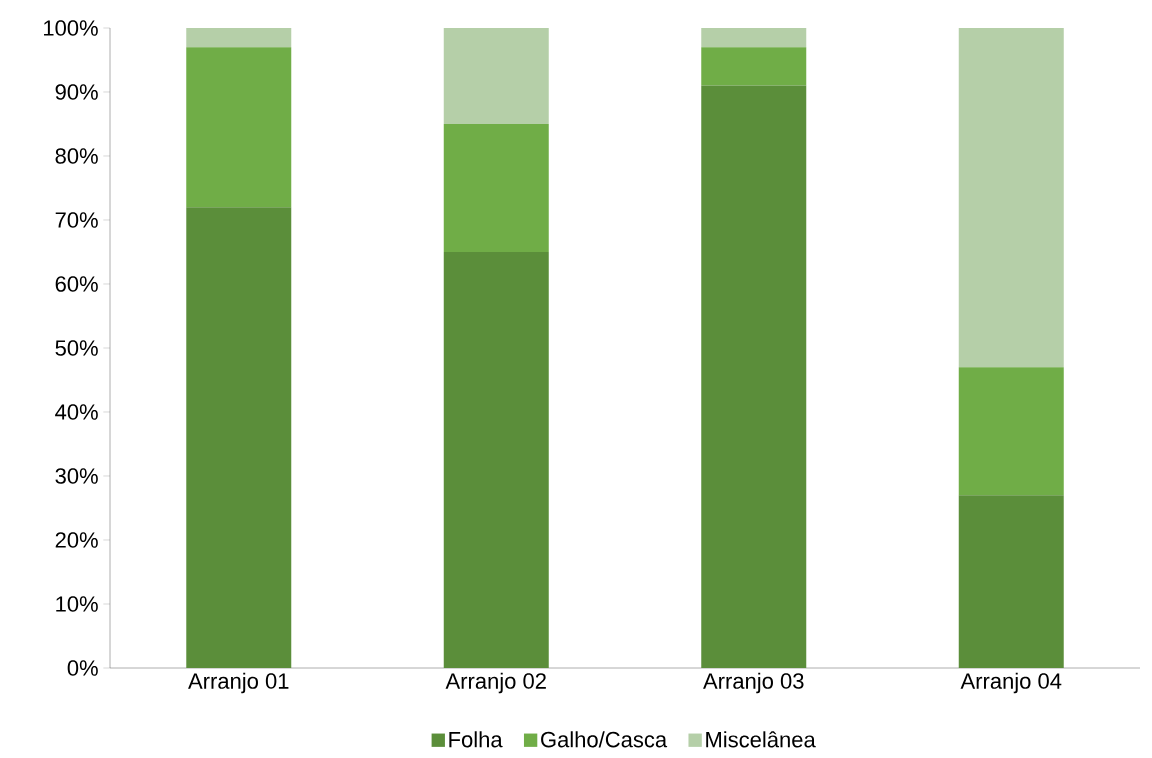 This screenshot has height=758, width=1152. I want to click on y-tick-label: 20%, so click(76, 540).